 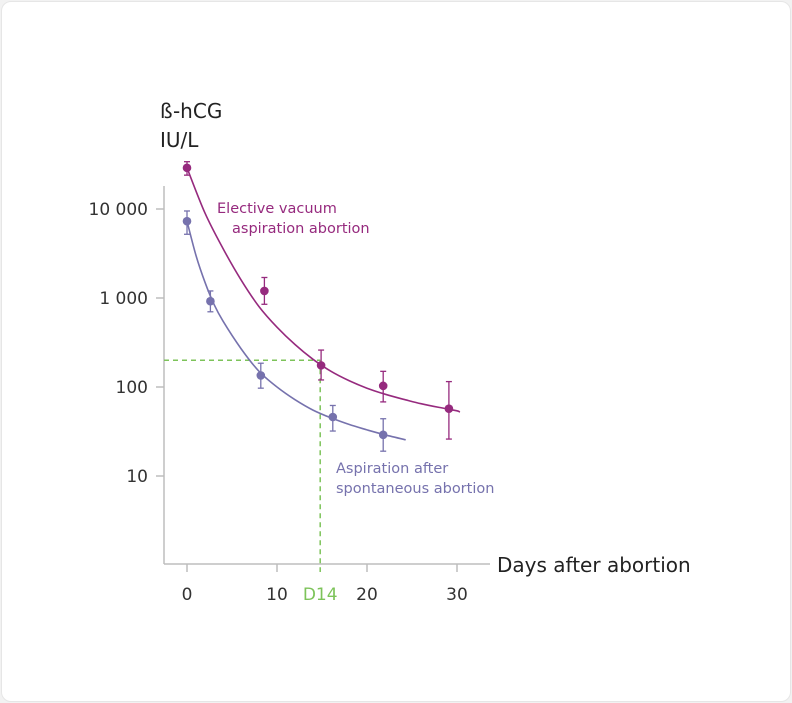 What do you see at coordinates (179, 140) in the screenshot?
I see `y-axis-label-line2: IU/L` at bounding box center [179, 140].